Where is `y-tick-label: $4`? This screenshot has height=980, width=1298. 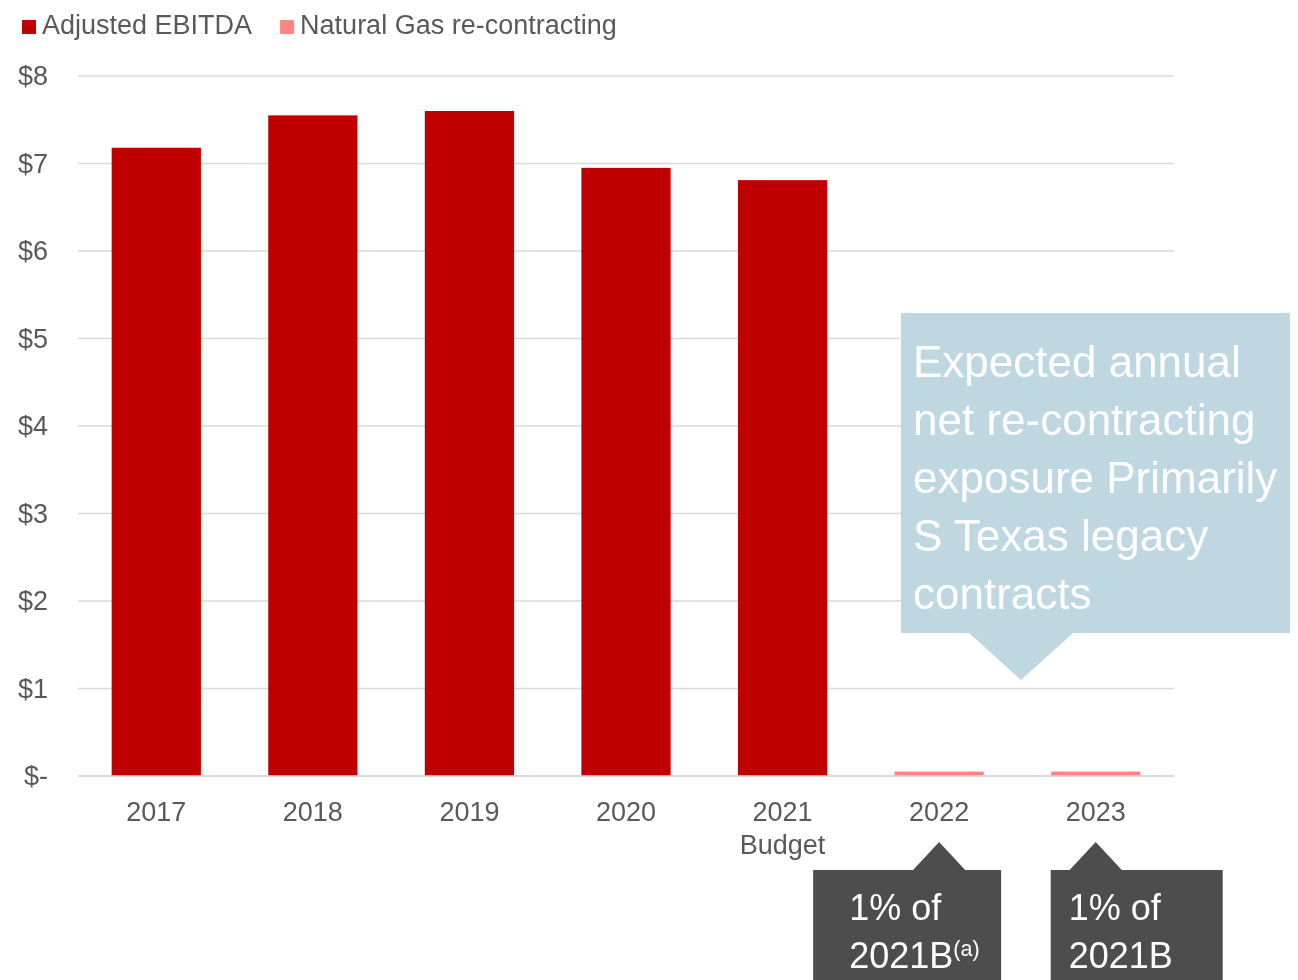 y-tick-label: $4 is located at coordinates (32, 426).